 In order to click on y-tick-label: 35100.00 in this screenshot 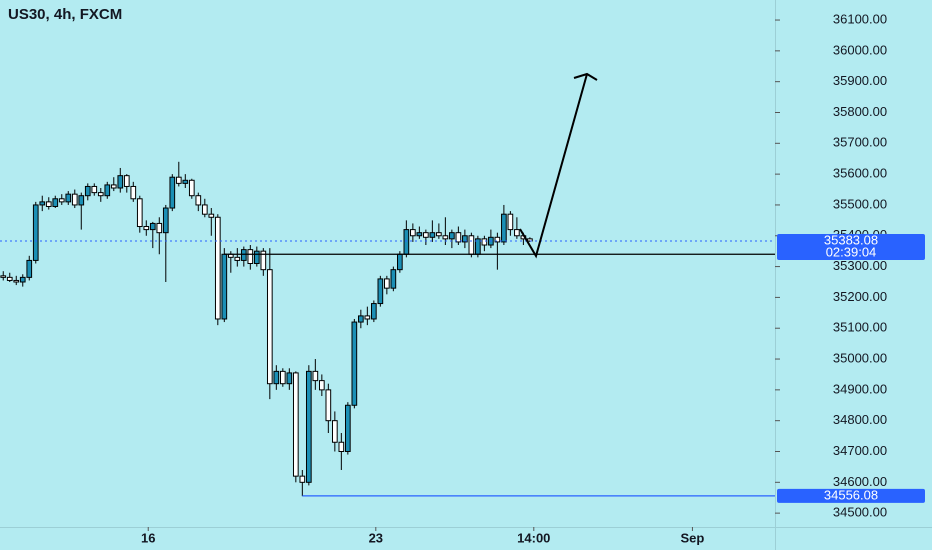, I will do `click(860, 327)`.